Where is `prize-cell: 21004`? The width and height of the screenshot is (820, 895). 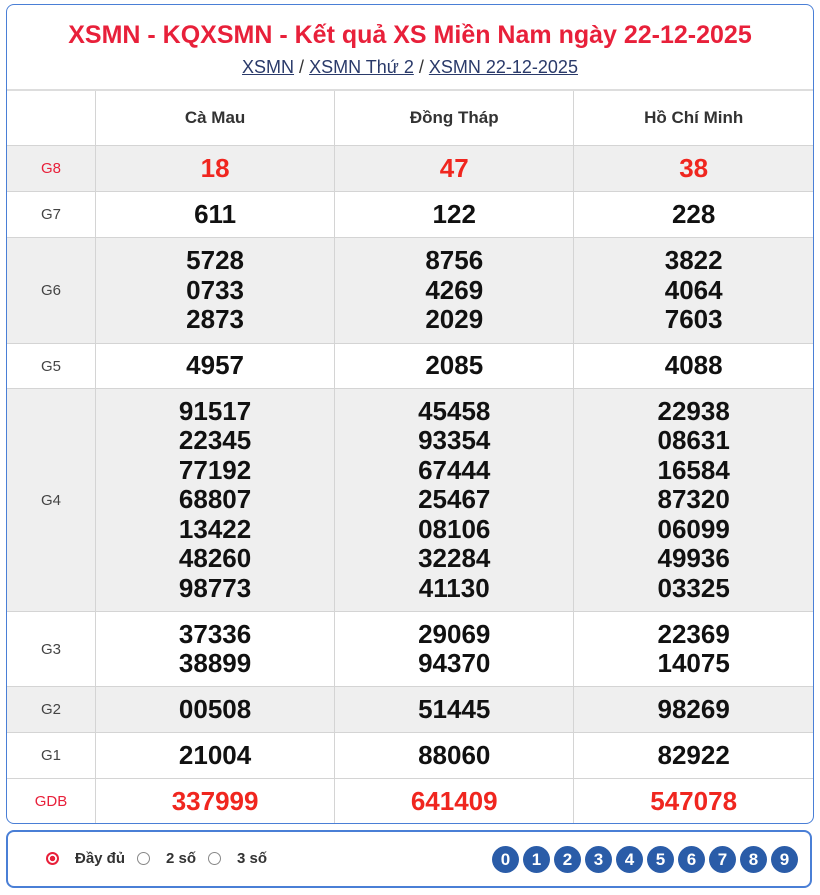
prize-cell: 21004 is located at coordinates (215, 755).